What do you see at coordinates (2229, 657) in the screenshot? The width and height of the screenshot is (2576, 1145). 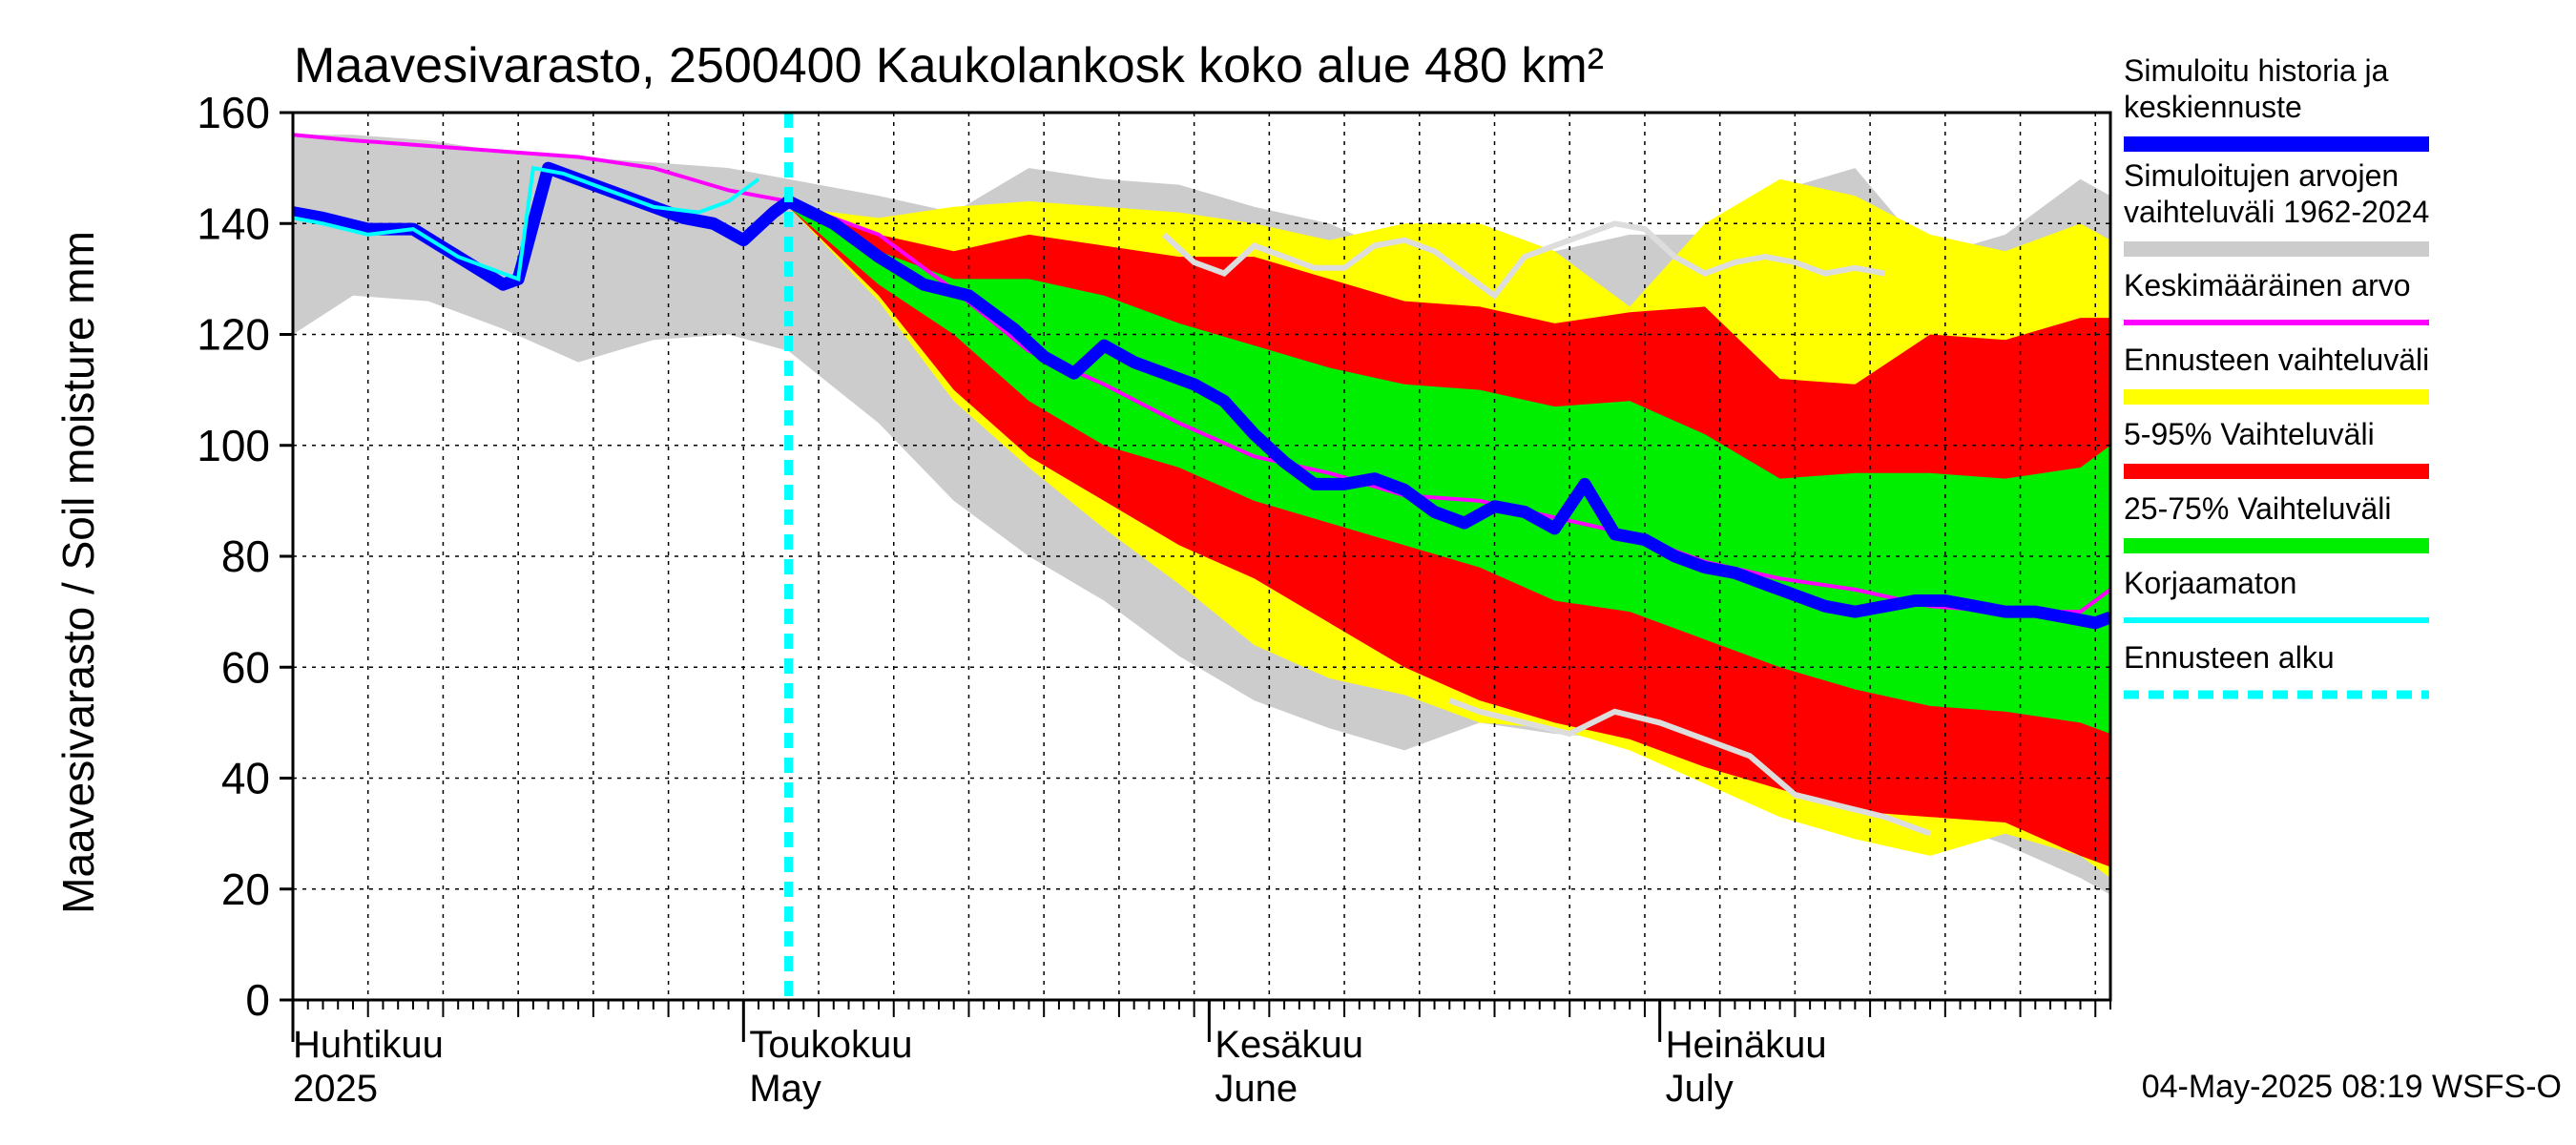 I see `legend-label: Ennusteen alku` at bounding box center [2229, 657].